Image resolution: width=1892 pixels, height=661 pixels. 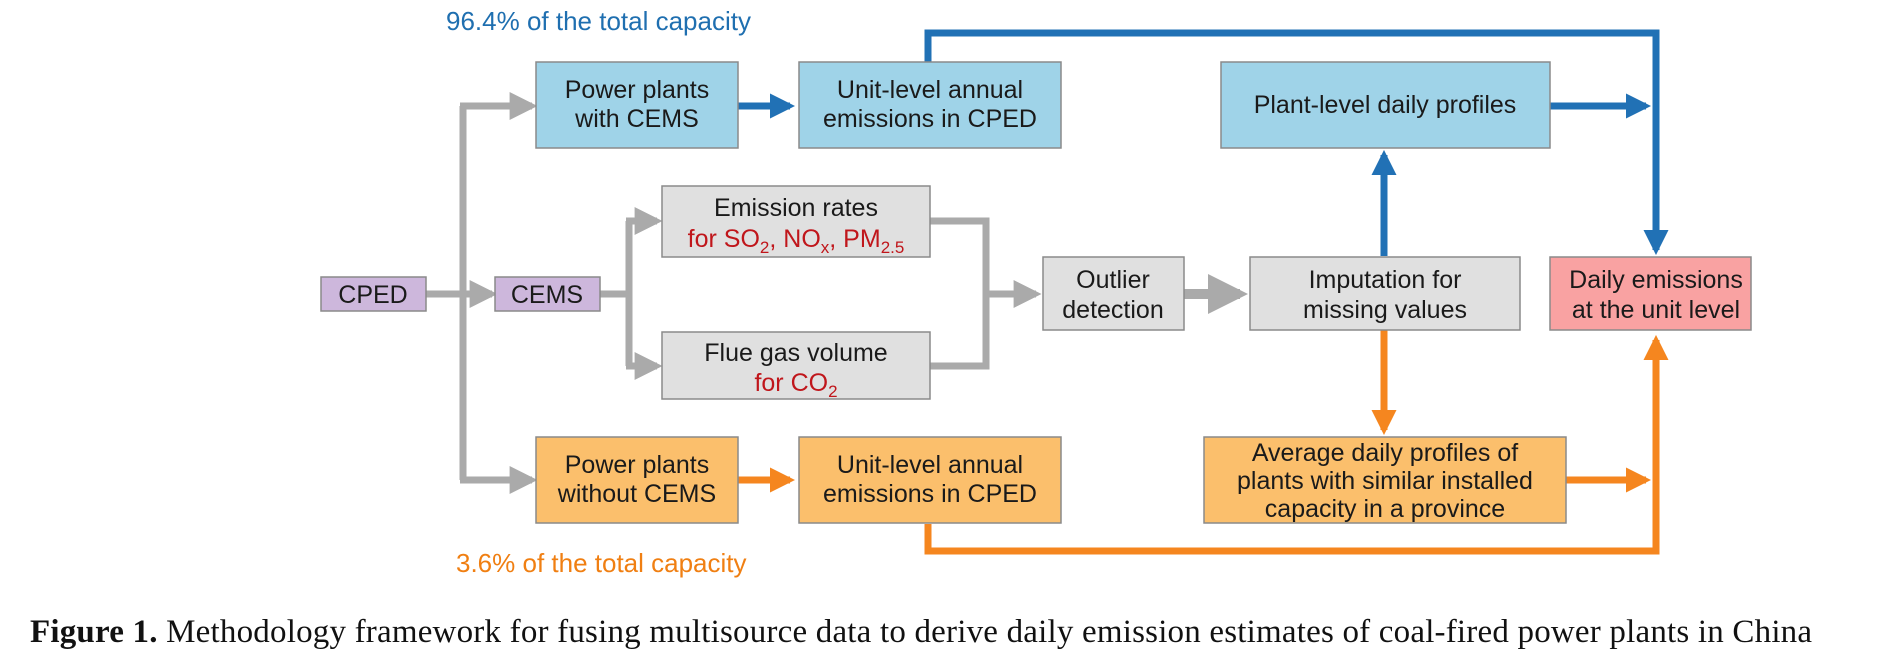 What do you see at coordinates (1385, 280) in the screenshot?
I see `node-imputation-line1: Imputation for` at bounding box center [1385, 280].